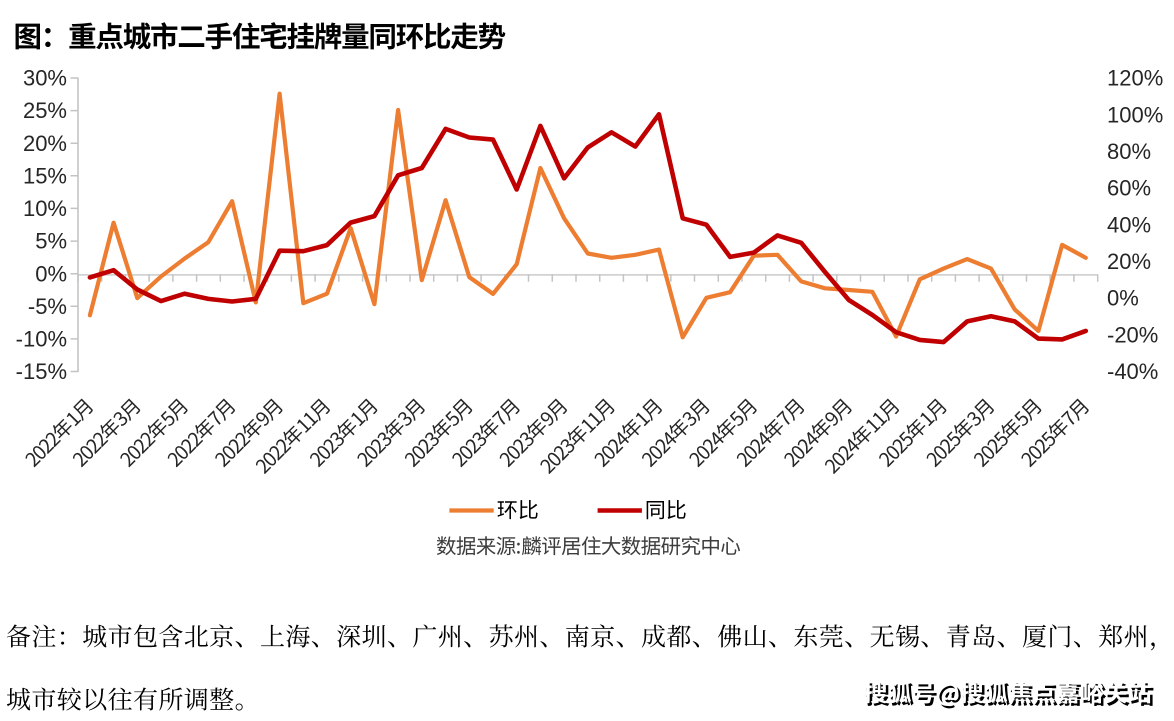 This screenshot has height=721, width=1174. I want to click on svg-text: 120%, so click(1135, 78).